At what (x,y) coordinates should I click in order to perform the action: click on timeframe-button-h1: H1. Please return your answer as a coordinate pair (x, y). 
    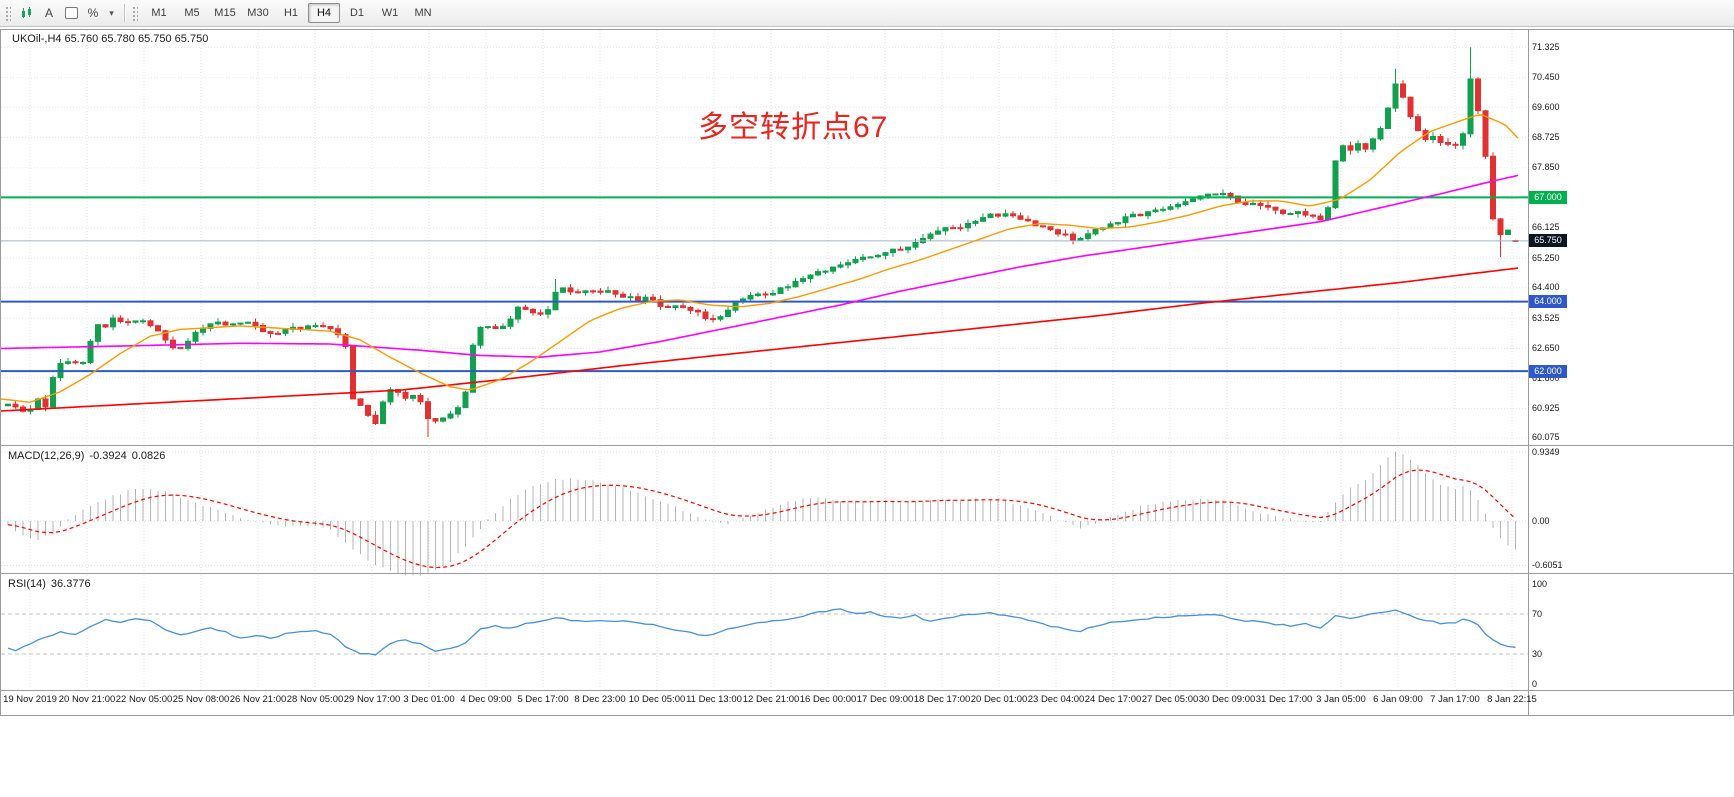
    Looking at the image, I should click on (291, 13).